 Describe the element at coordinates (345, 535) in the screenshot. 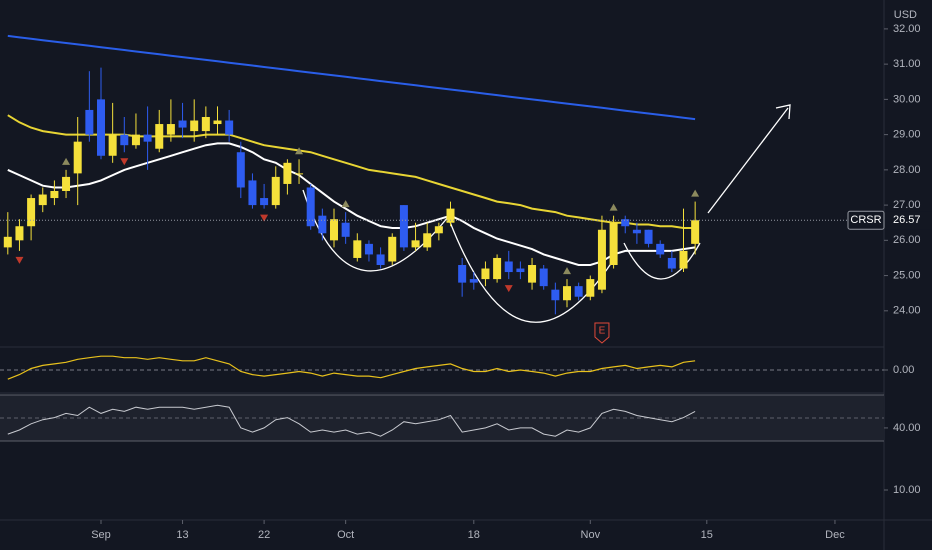

I see `x-tick-label: Oct` at that location.